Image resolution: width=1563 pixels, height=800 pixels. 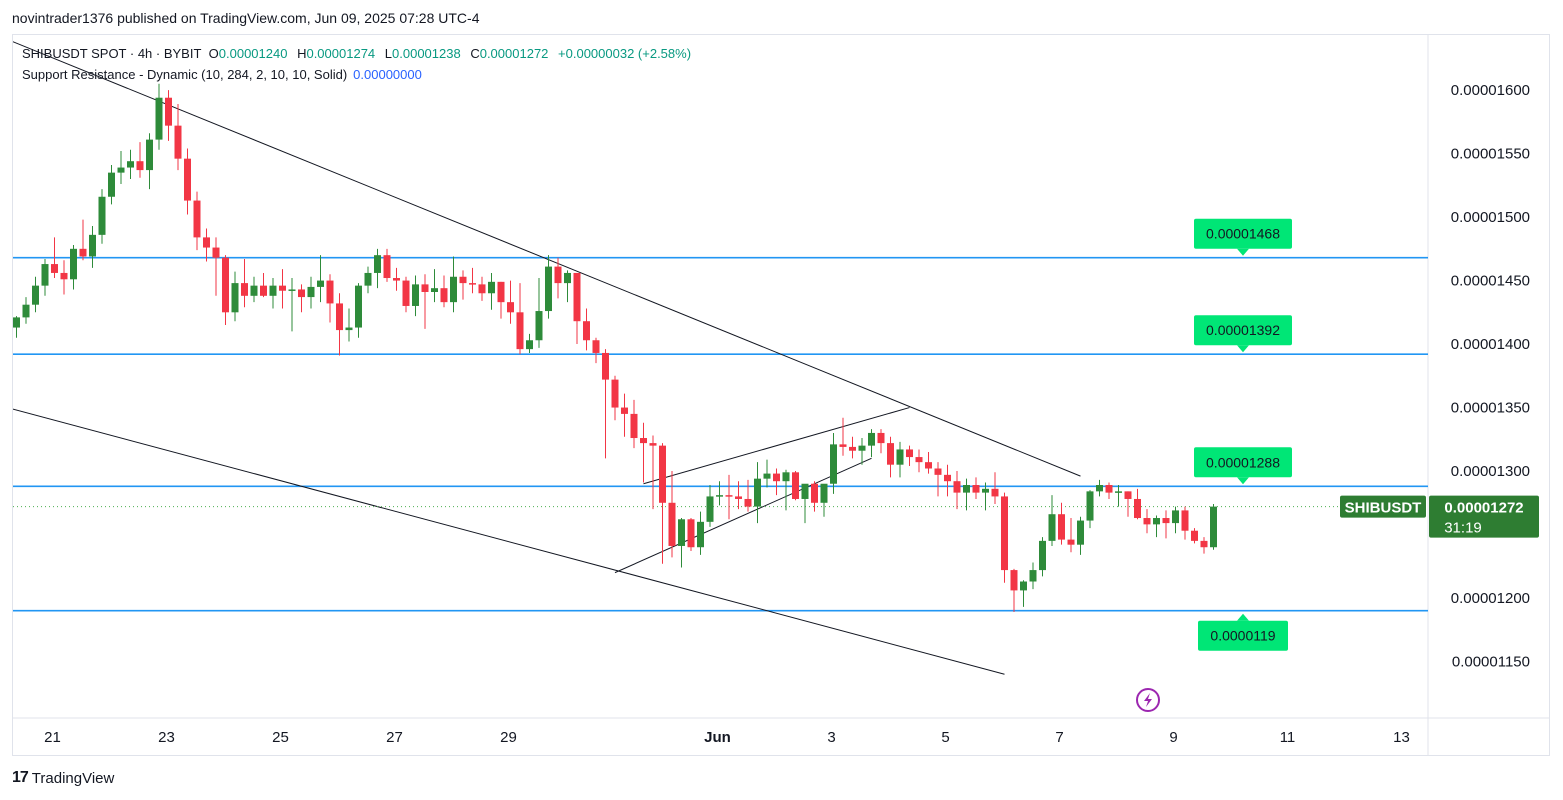 What do you see at coordinates (743, 515) in the screenshot?
I see `trend-line` at bounding box center [743, 515].